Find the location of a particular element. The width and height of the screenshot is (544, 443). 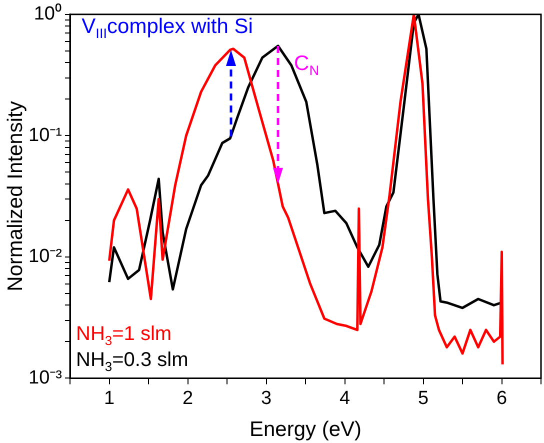

x-tick-label: 4 is located at coordinates (344, 398).